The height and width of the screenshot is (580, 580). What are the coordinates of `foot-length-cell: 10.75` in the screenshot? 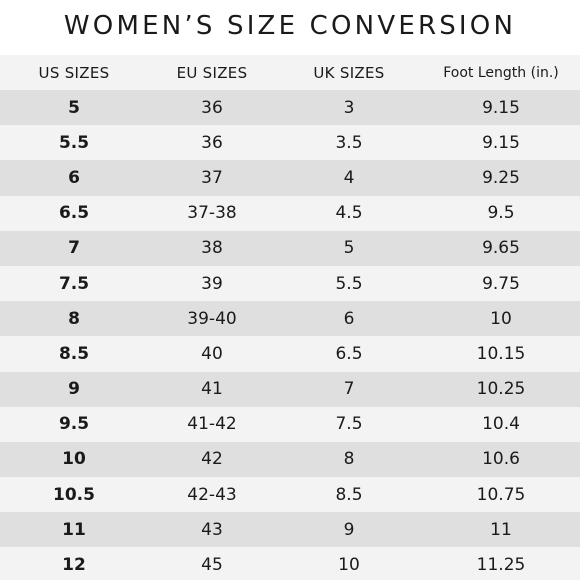 It's located at (501, 494).